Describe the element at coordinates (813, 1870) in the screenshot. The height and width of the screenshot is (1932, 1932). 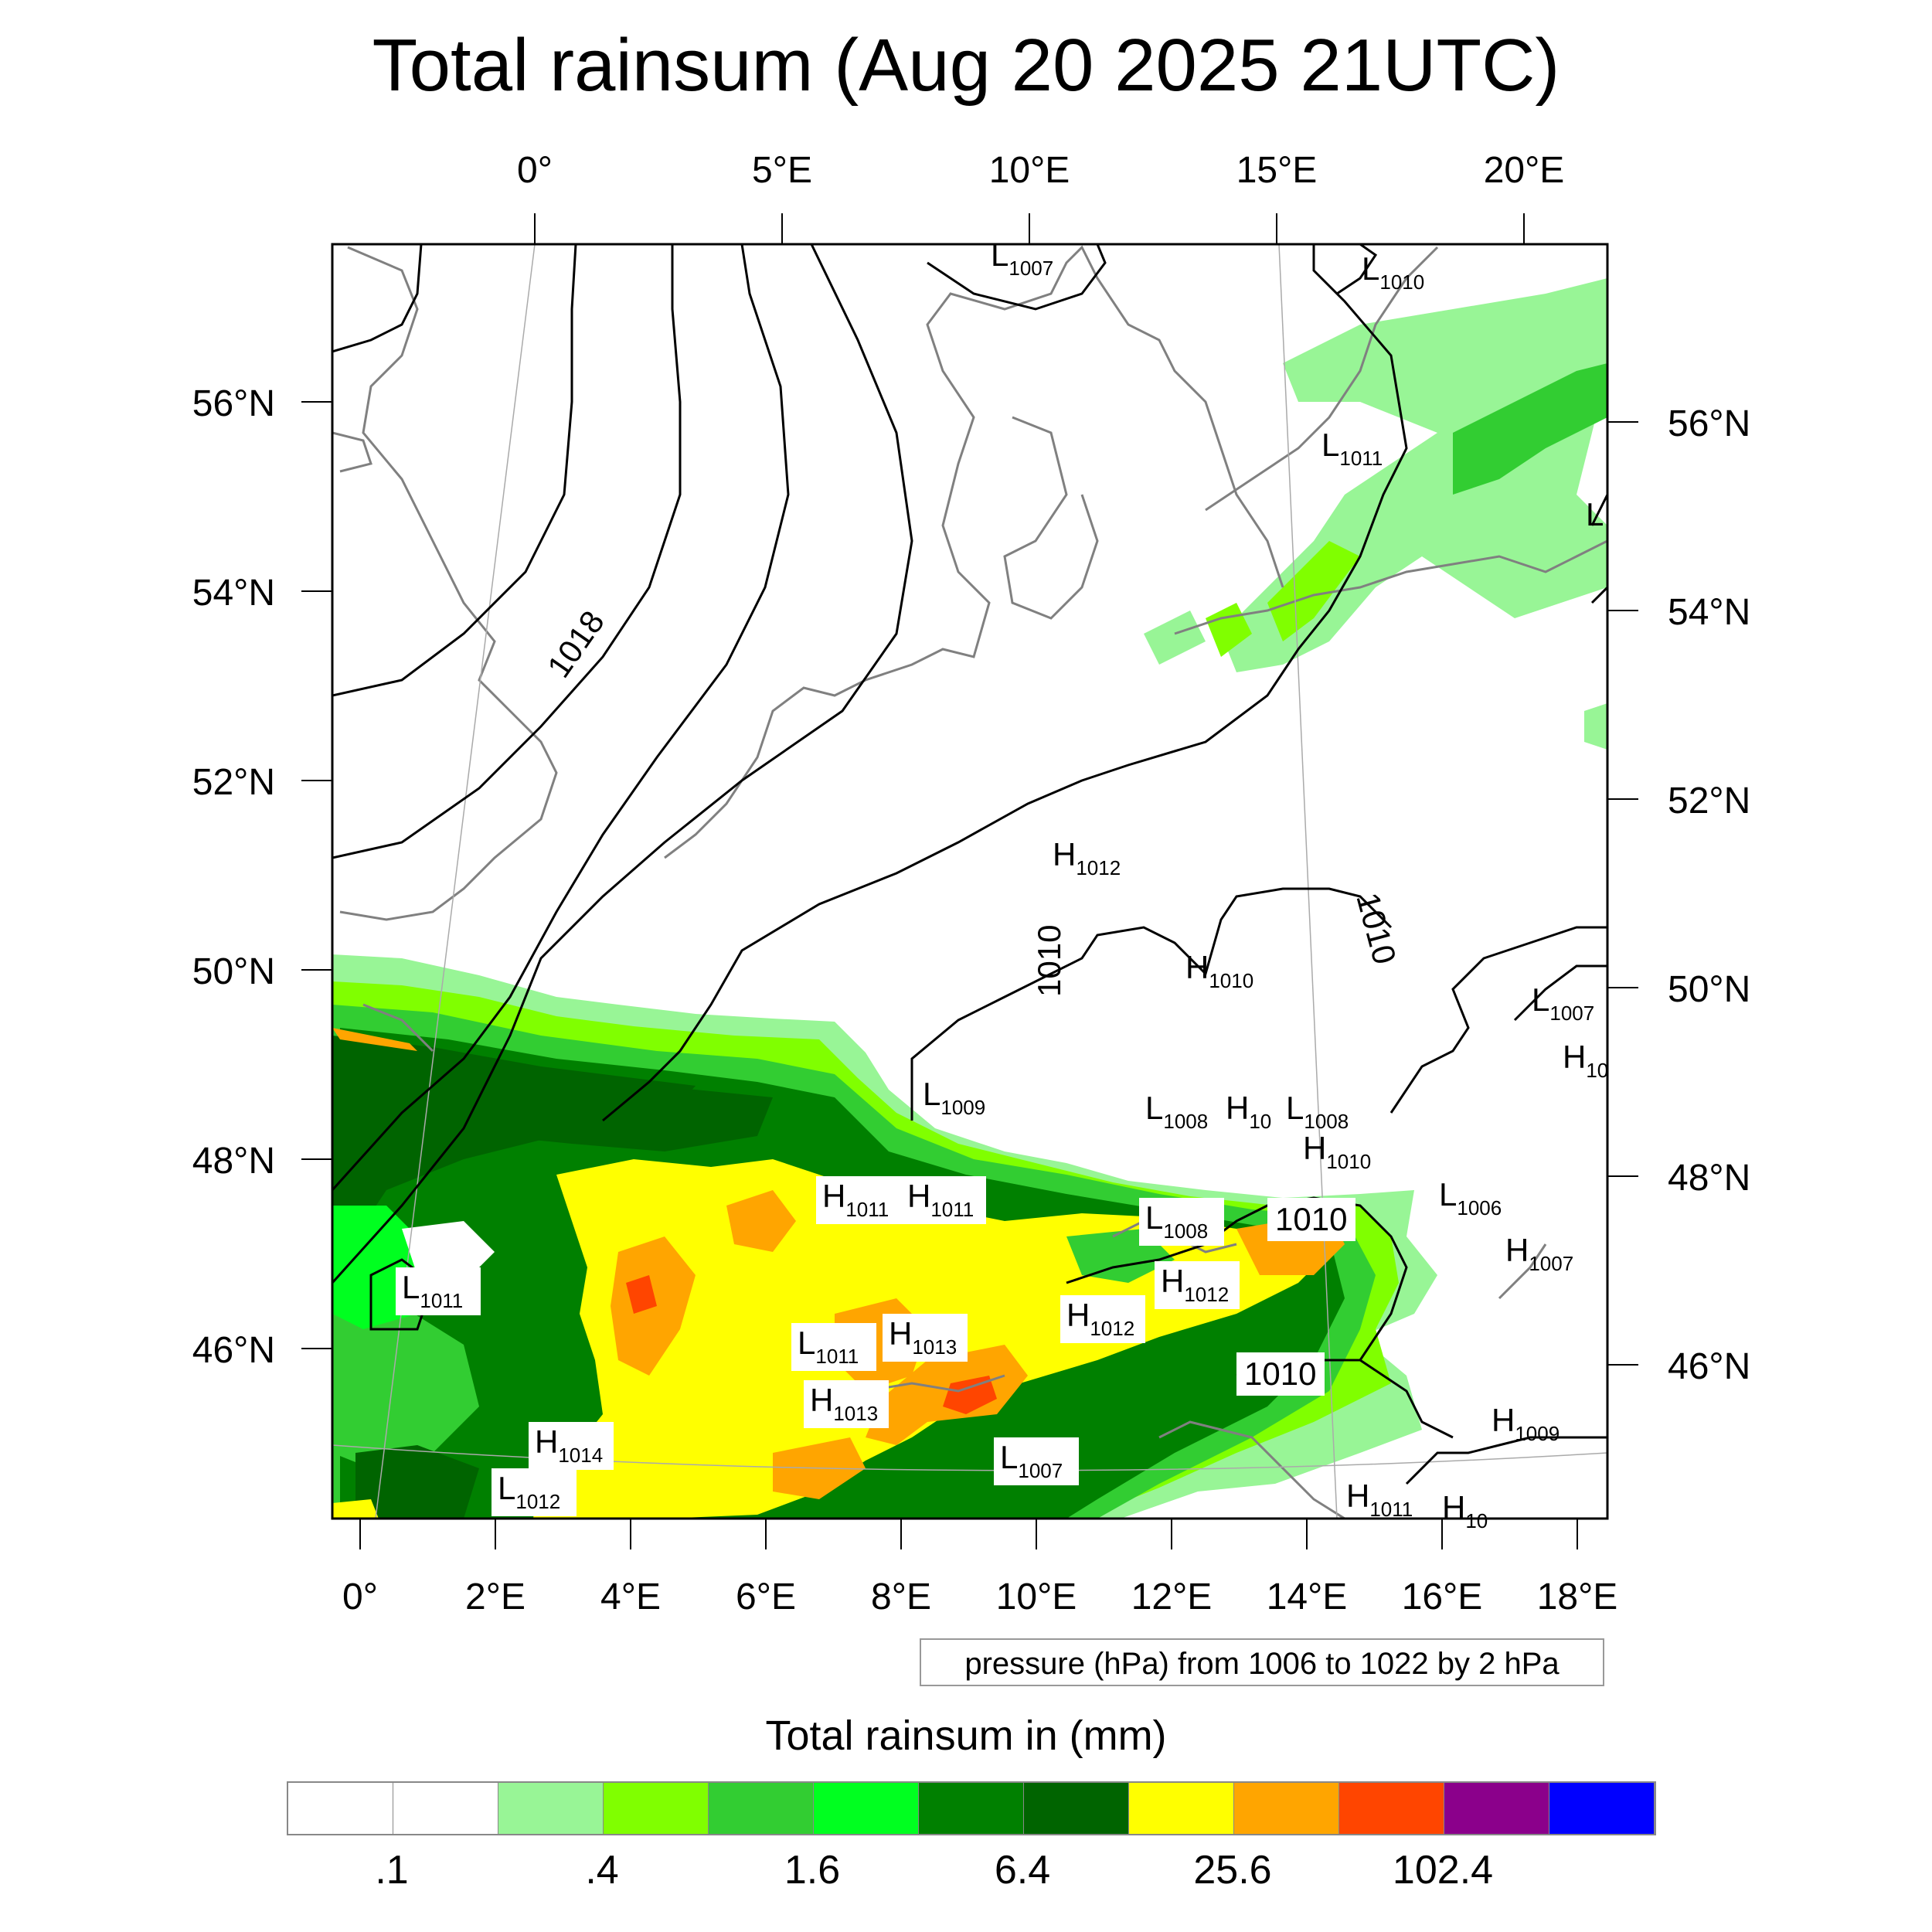
I see `colorbar-tick-label: 1.6` at that location.